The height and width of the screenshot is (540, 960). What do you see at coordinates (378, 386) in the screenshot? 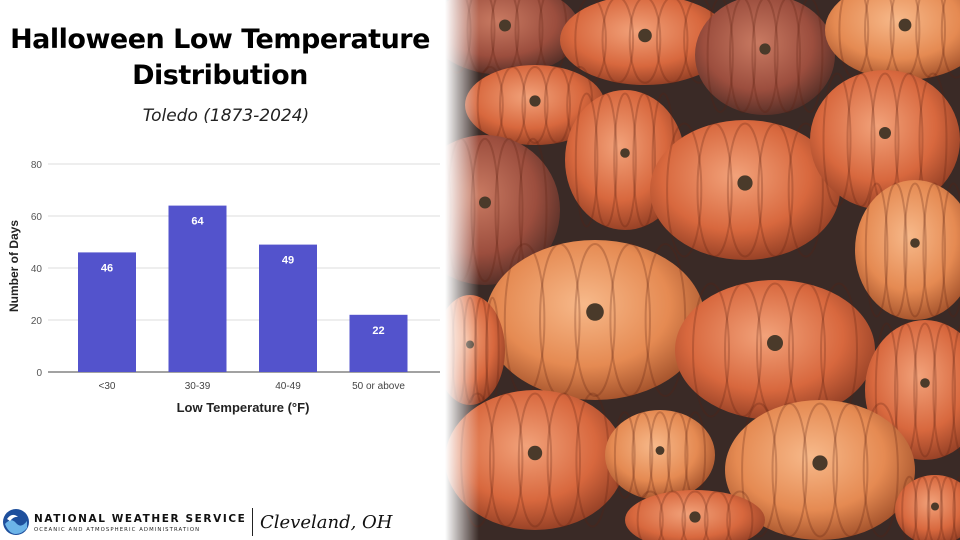
I see `x-tick-label: 50 or above` at bounding box center [378, 386].